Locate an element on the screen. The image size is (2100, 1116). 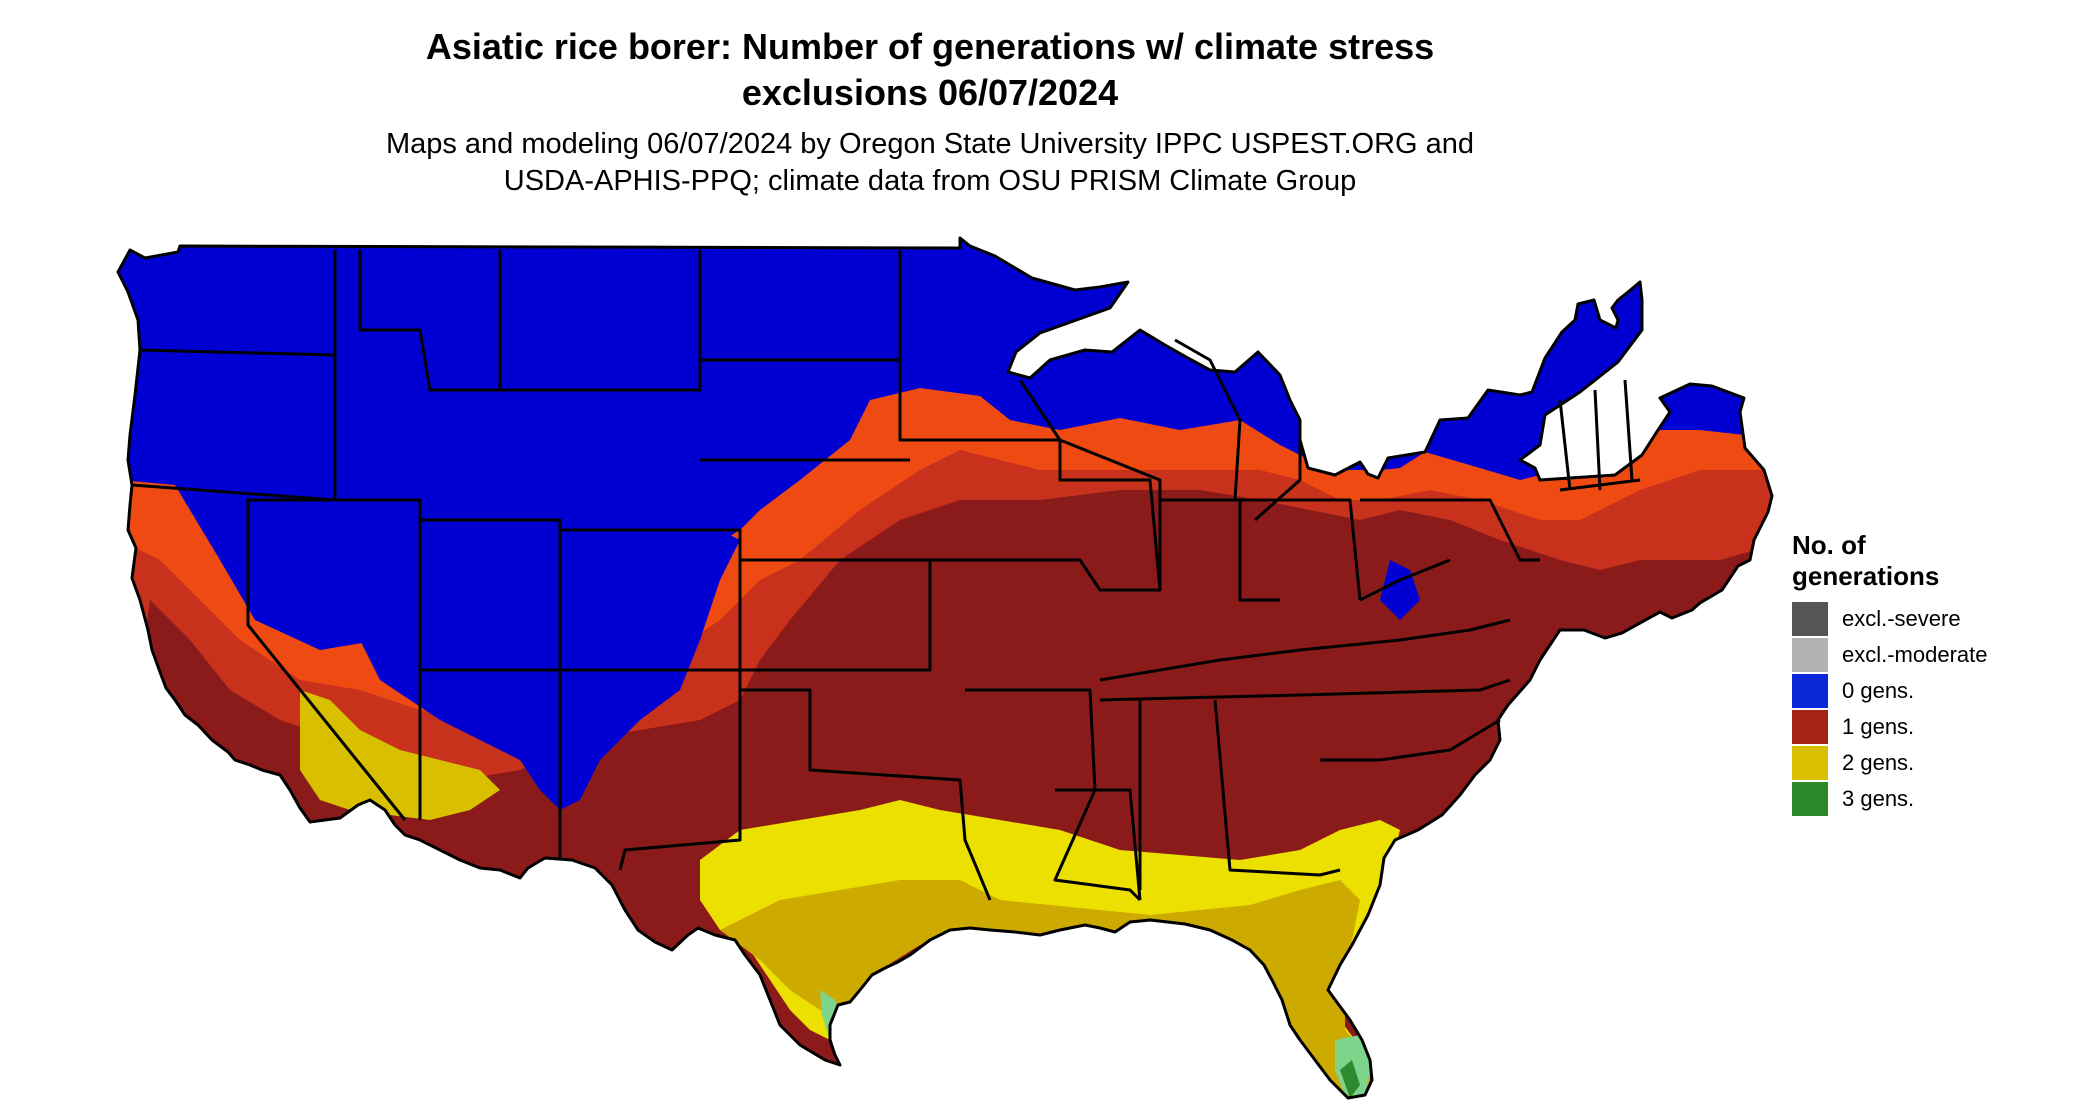
zone-two-gens-southwest is located at coordinates (400, 755).